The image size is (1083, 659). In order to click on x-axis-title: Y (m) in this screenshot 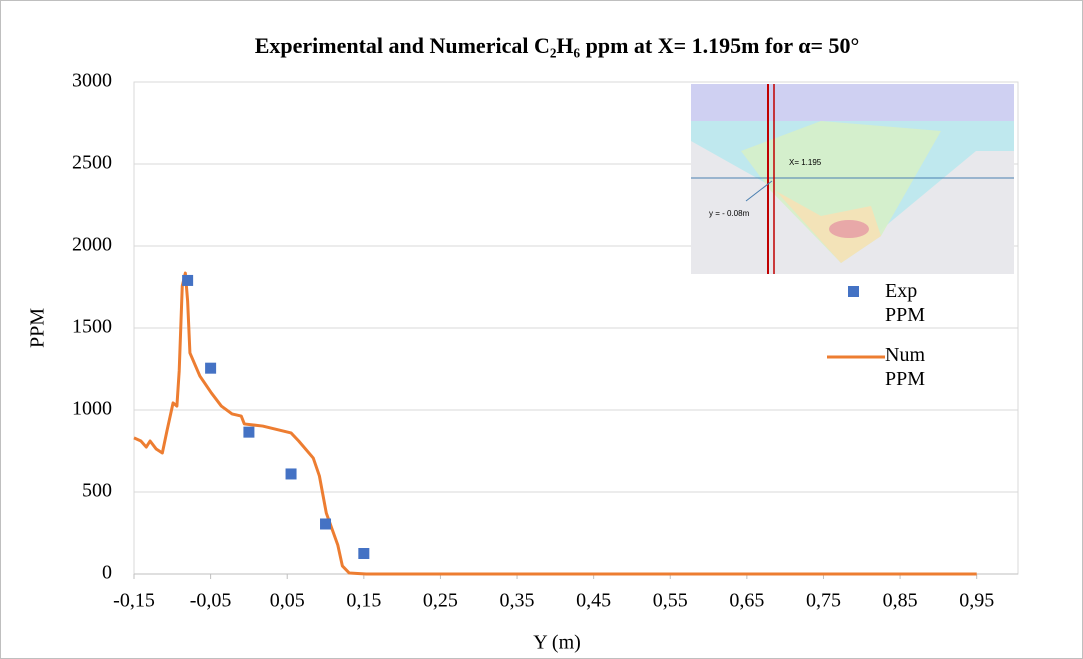, I will do `click(557, 643)`.